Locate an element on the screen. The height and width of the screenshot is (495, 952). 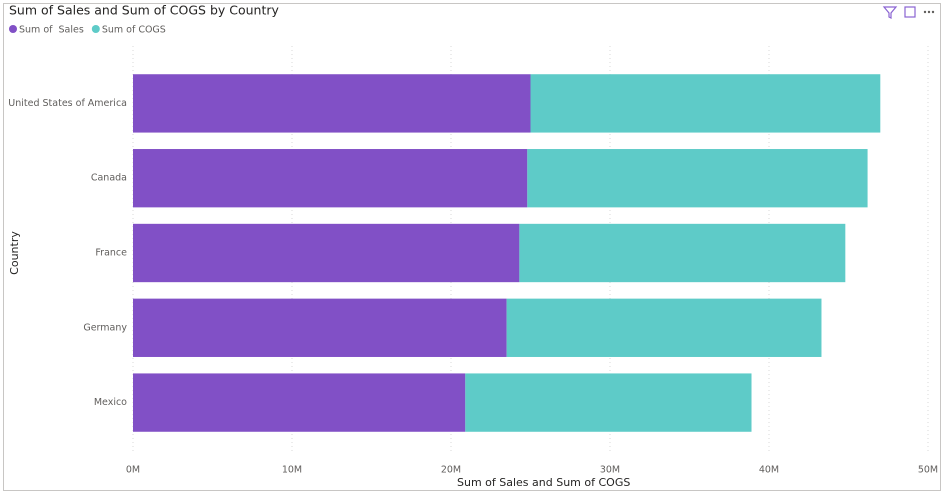
x-tick-label: 20M is located at coordinates (451, 470).